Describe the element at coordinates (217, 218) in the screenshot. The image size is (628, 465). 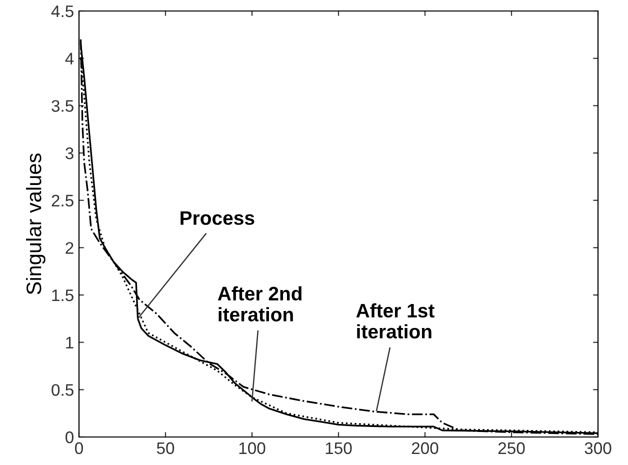
I see `annotation: Process` at that location.